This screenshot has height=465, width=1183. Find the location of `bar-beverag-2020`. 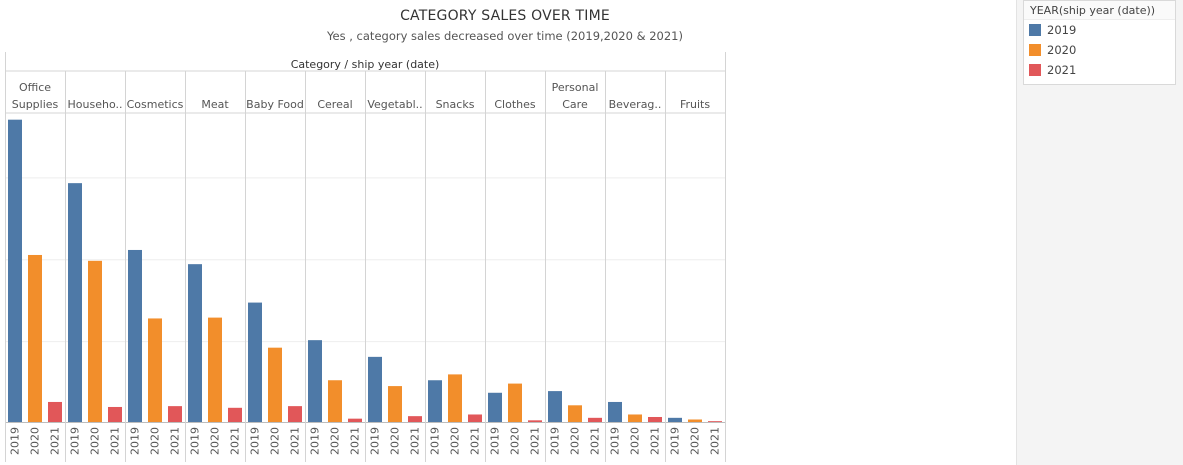

bar-beverag-2020 is located at coordinates (635, 418).